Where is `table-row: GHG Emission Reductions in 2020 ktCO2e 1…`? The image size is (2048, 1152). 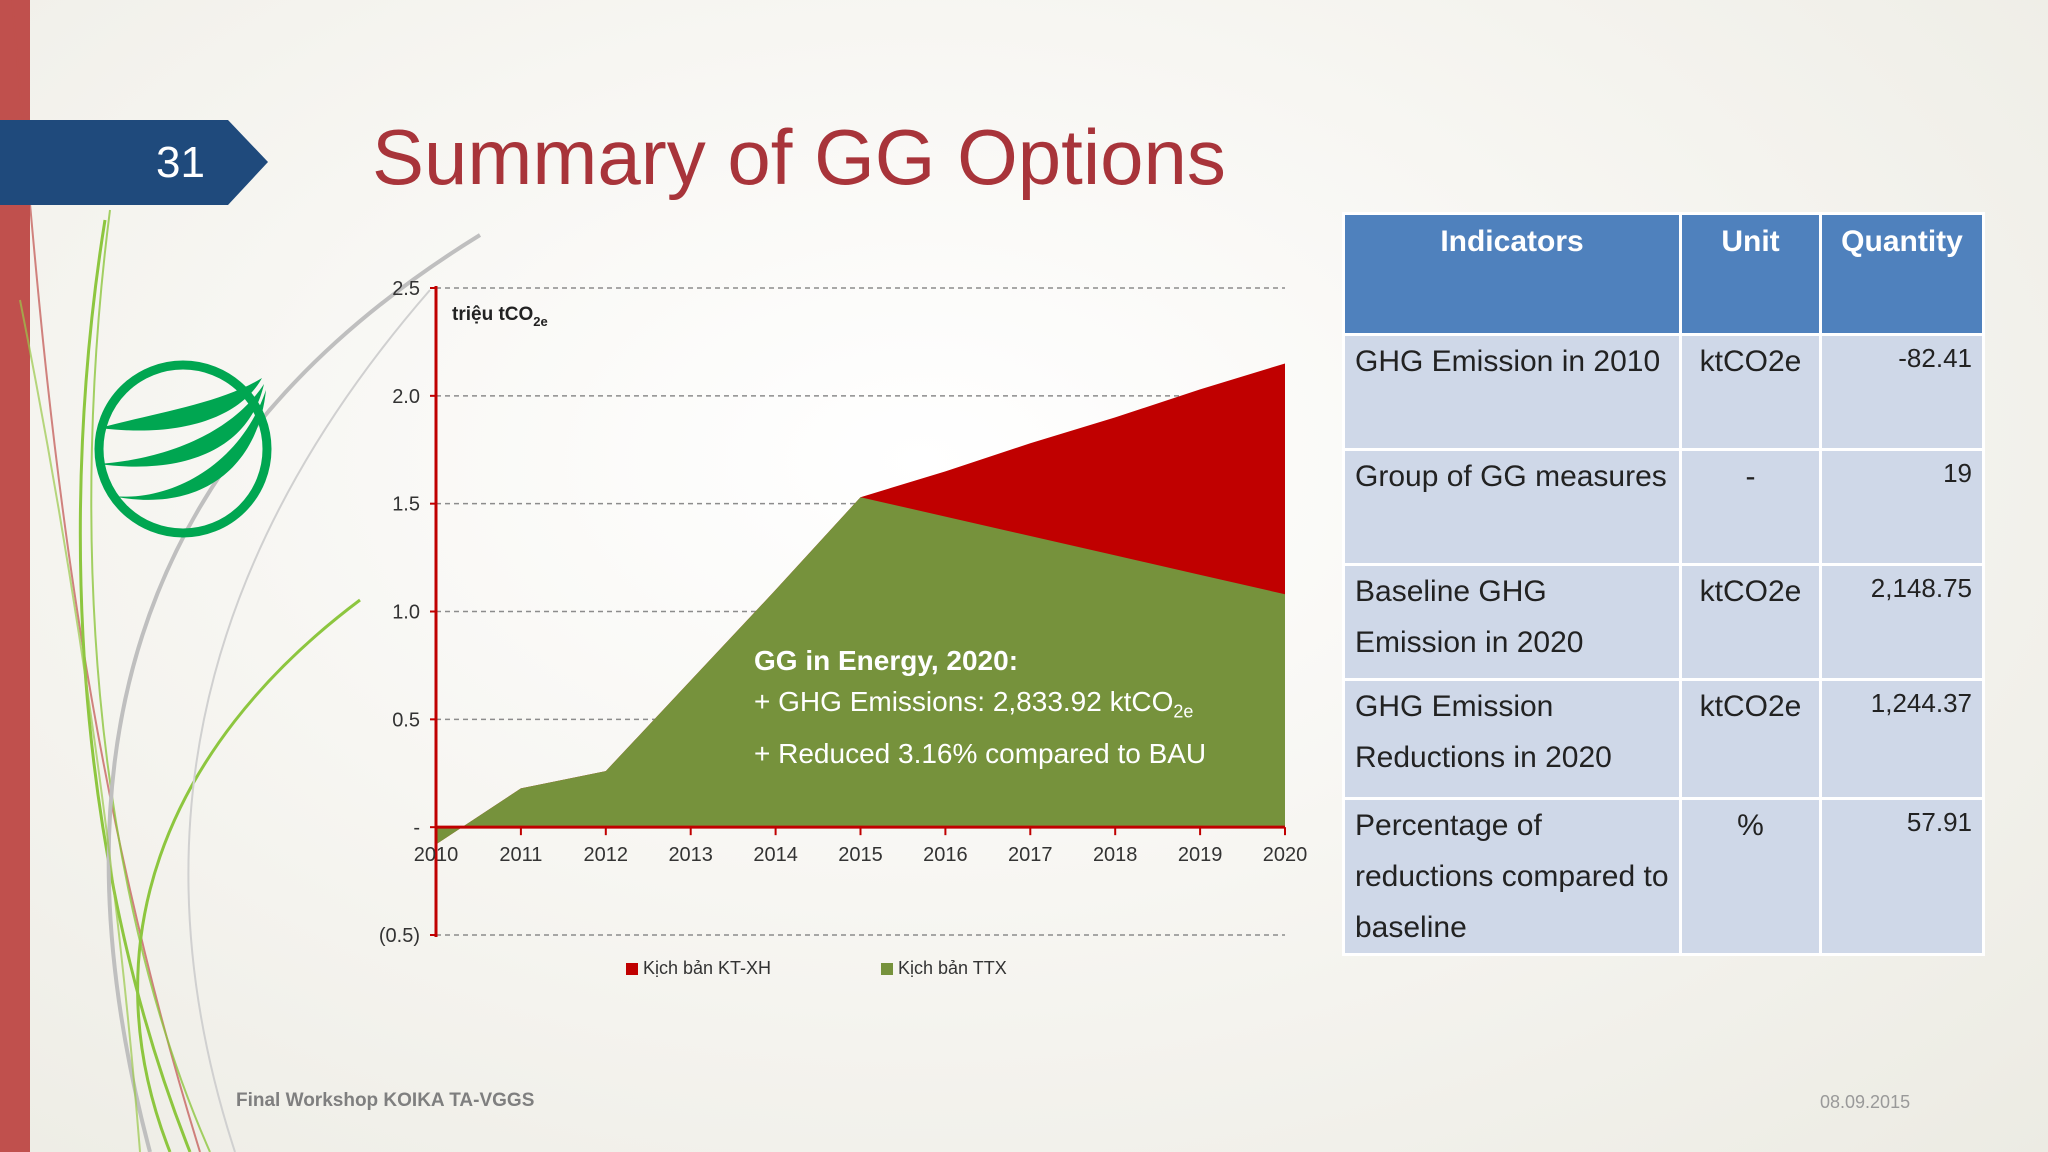
table-row: GHG Emission Reductions in 2020 ktCO2e 1… is located at coordinates (1663, 739).